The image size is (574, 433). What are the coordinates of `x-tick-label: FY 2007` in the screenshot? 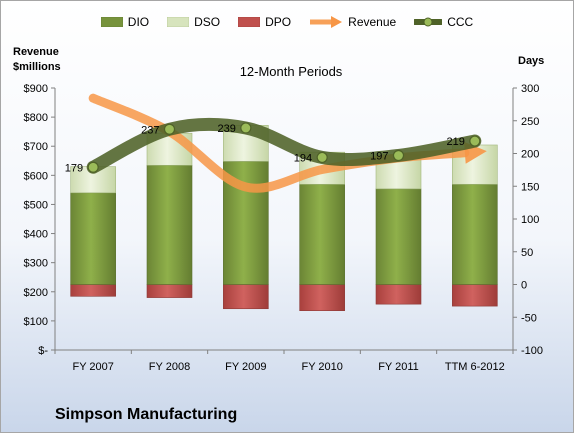 It's located at (92, 367).